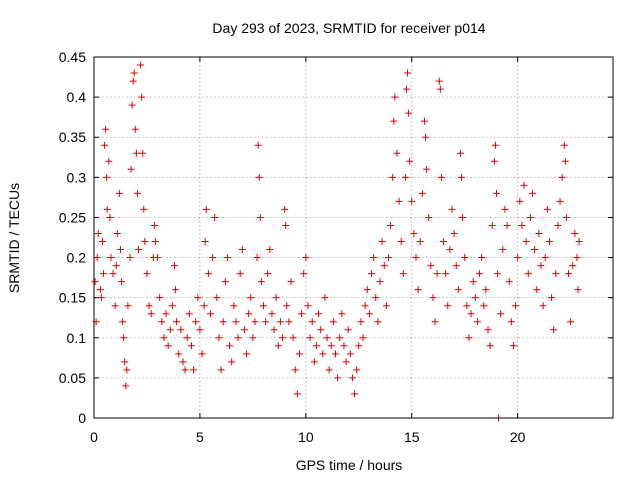 Image resolution: width=640 pixels, height=480 pixels. I want to click on y-tick-label: 0.35, so click(72, 137).